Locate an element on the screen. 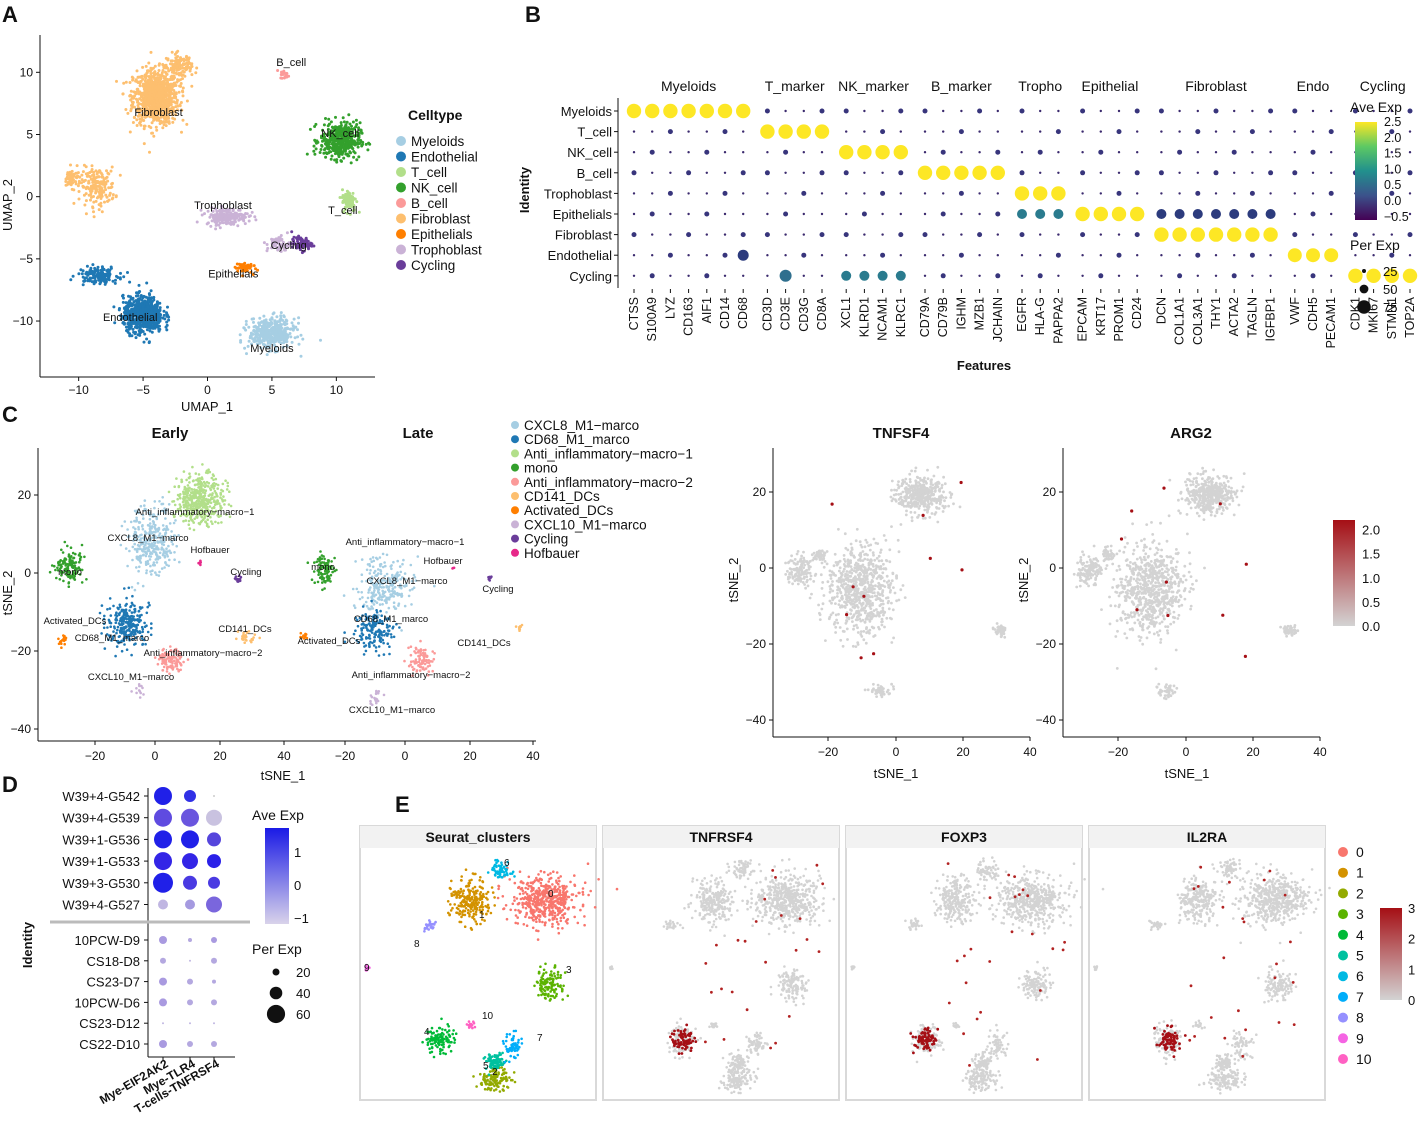  umap-point-t-cell is located at coordinates (359, 212).